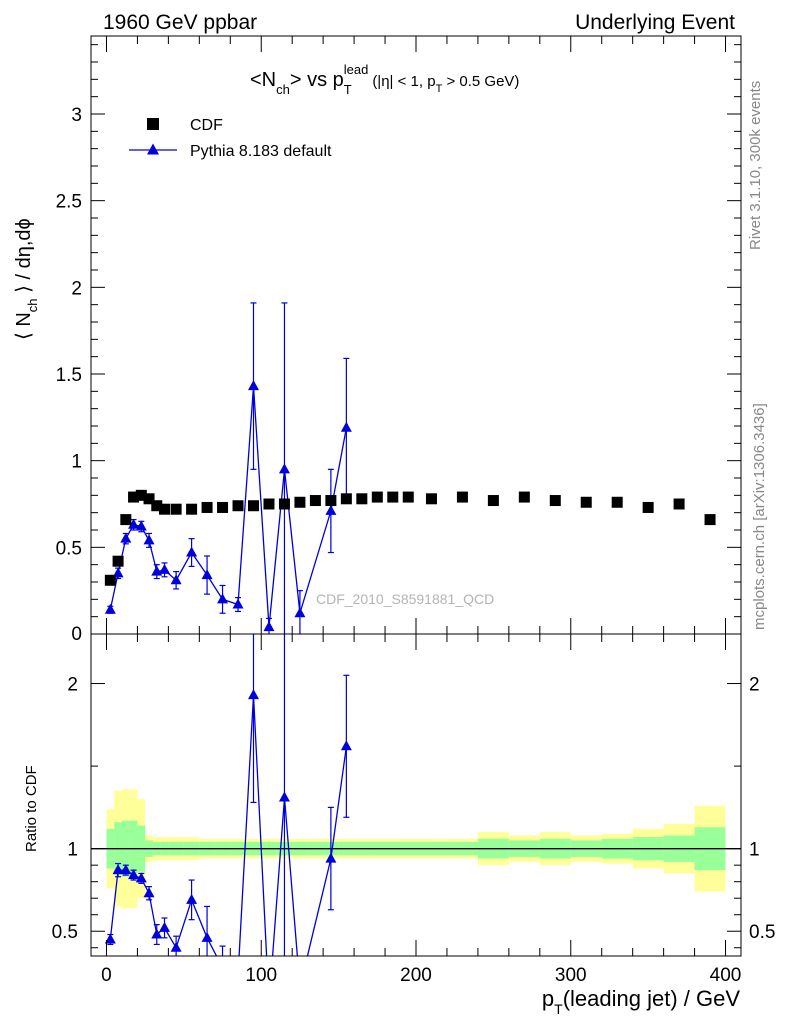  I want to click on main-y-tick-label: 2.5, so click(69, 202).